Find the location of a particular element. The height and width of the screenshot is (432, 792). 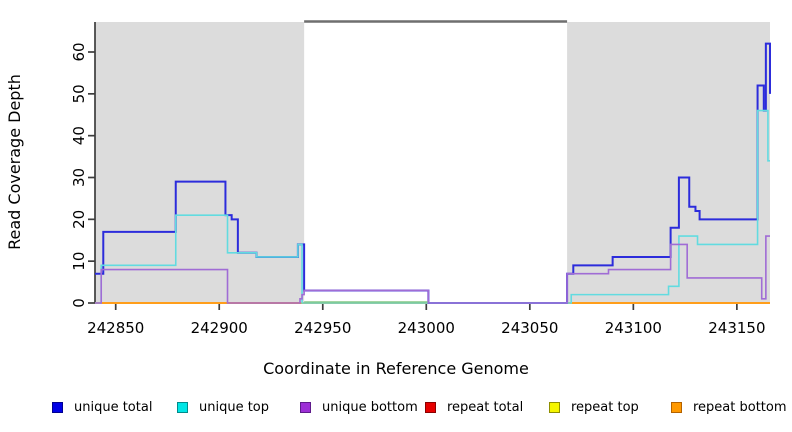

svg-text: 243050 is located at coordinates (529, 328).